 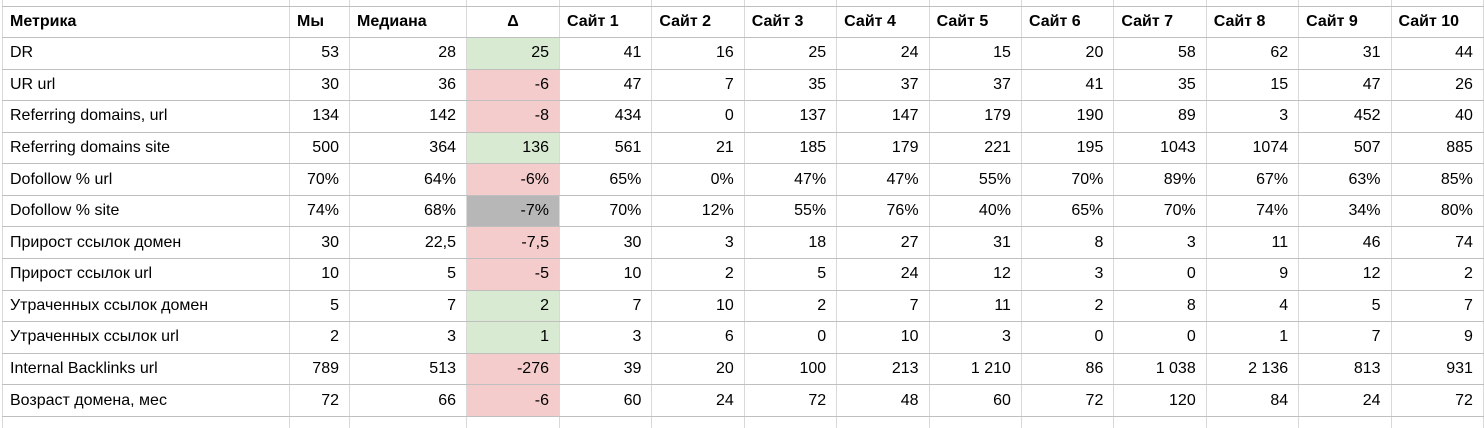 What do you see at coordinates (1068, 148) in the screenshot?
I see `cell-site-6: 195` at bounding box center [1068, 148].